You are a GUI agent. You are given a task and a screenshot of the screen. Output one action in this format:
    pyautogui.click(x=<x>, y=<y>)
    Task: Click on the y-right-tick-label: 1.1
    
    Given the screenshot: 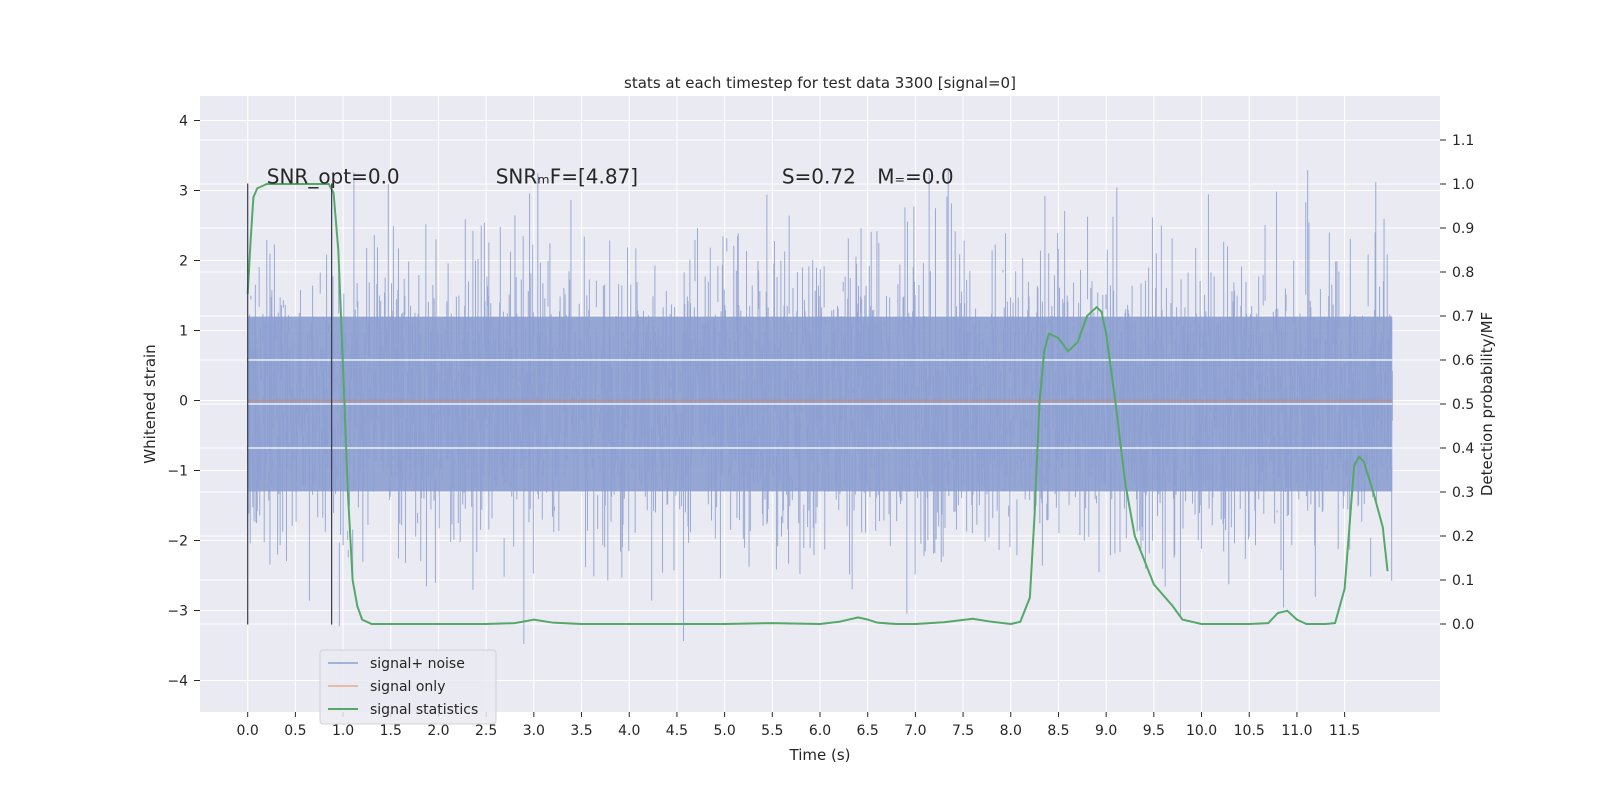 What is the action you would take?
    pyautogui.click(x=1463, y=141)
    